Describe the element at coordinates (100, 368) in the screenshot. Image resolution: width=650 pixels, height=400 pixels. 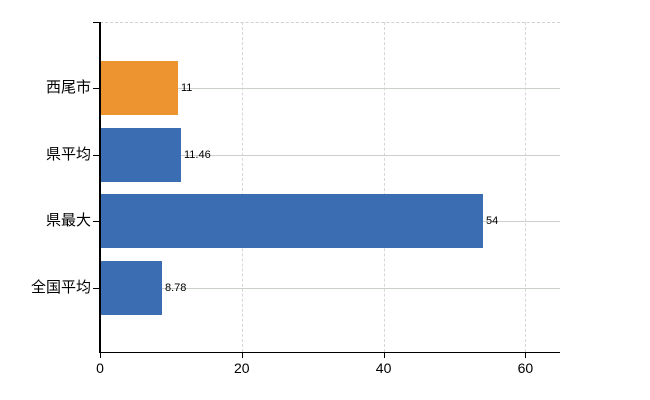
I see `x-axis-tick-label: 0` at that location.